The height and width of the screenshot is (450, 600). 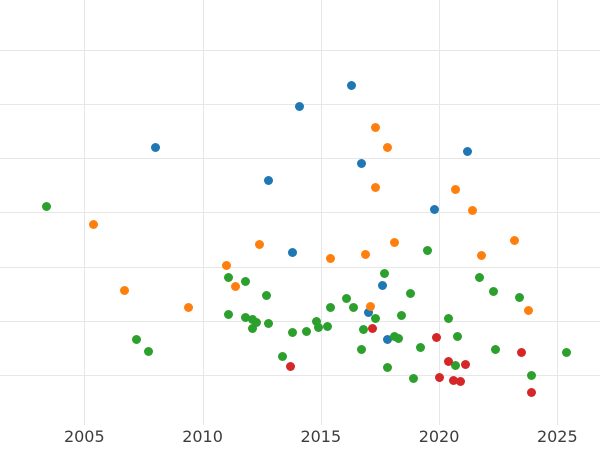 What do you see at coordinates (439, 436) in the screenshot?
I see `x-tick-label: 2020` at bounding box center [439, 436].